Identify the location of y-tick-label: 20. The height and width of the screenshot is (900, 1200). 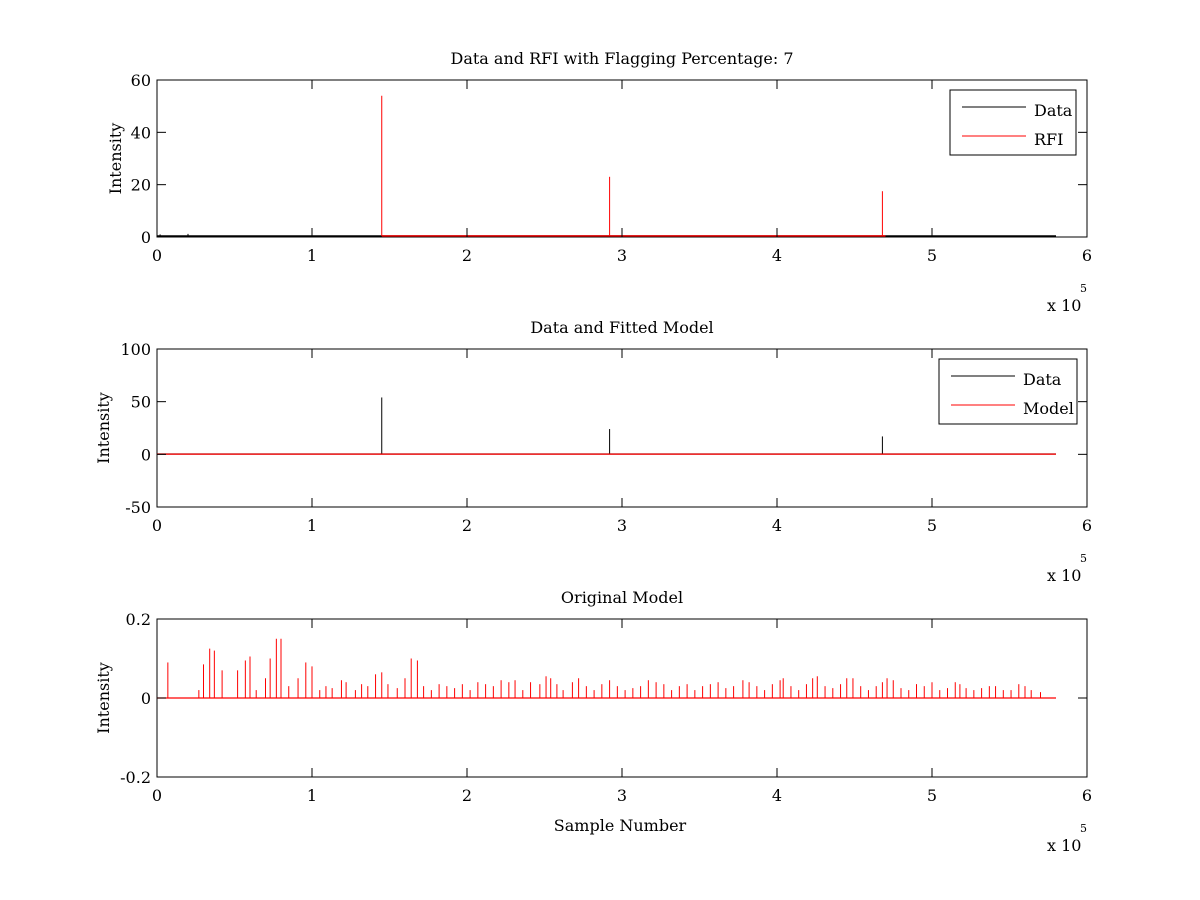
(141, 185).